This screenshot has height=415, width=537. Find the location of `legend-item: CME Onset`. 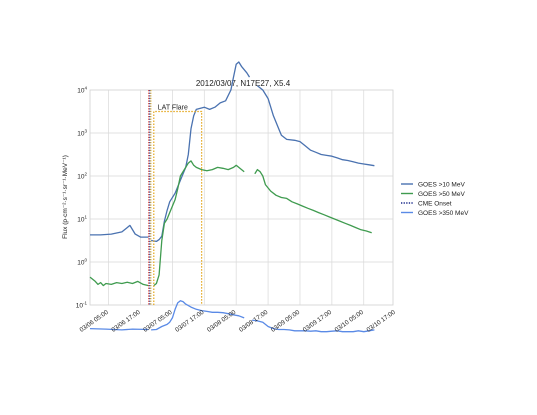

legend-item: CME Onset is located at coordinates (426, 203).